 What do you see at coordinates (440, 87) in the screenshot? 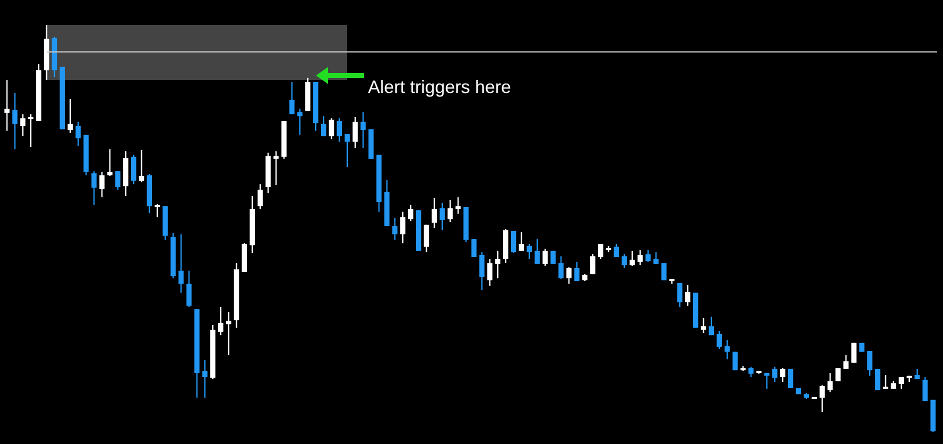
I see `annotation: Alert triggers here` at bounding box center [440, 87].